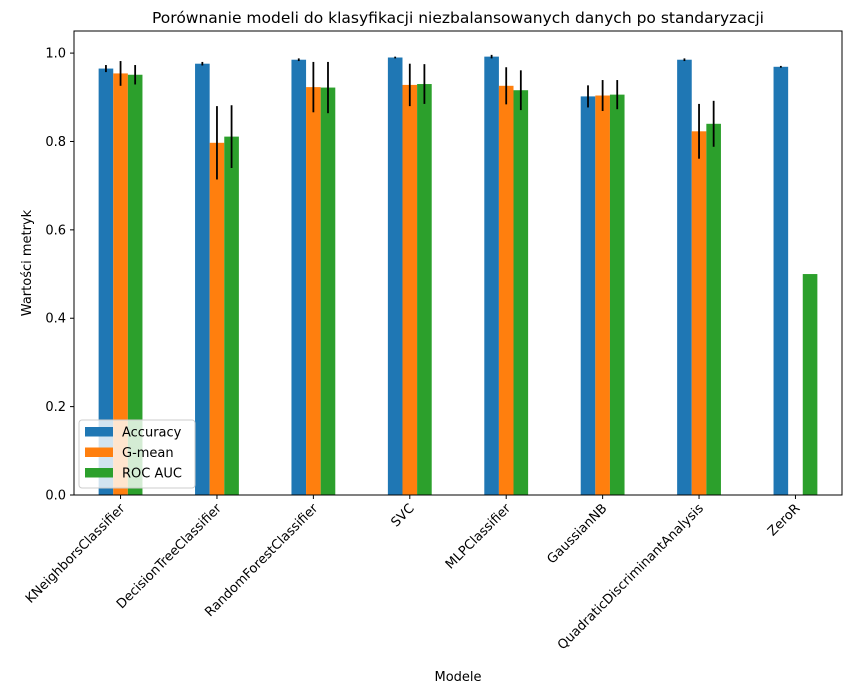 This screenshot has height=695, width=856. What do you see at coordinates (231, 315) in the screenshot?
I see `bar-roc-auc-decisiontreeclassifier` at bounding box center [231, 315].